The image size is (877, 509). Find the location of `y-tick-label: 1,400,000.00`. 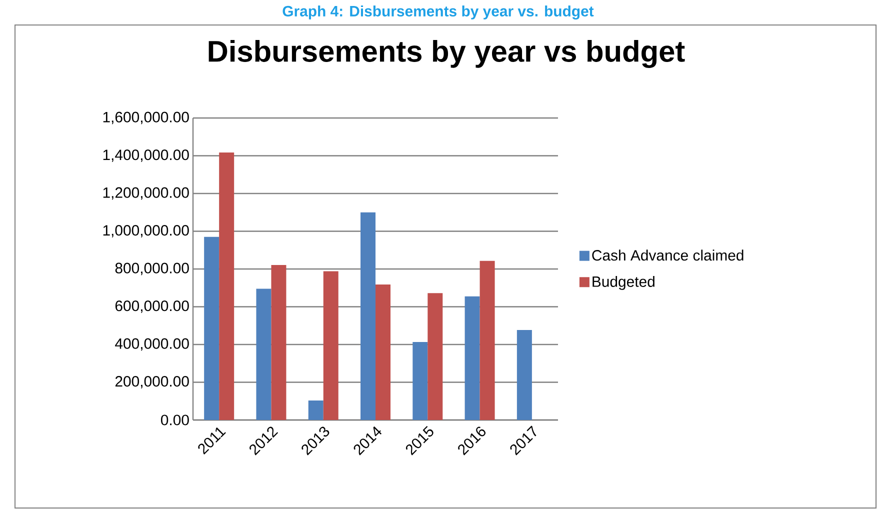

y-tick-label: 1,400,000.00 is located at coordinates (146, 156).